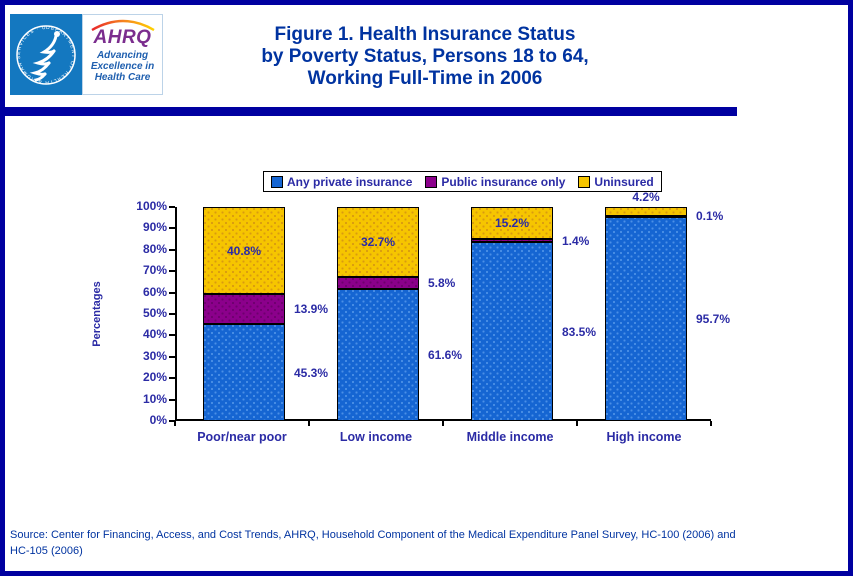 The width and height of the screenshot is (853, 576). Describe the element at coordinates (510, 437) in the screenshot. I see `x-category-label: Middle income` at that location.